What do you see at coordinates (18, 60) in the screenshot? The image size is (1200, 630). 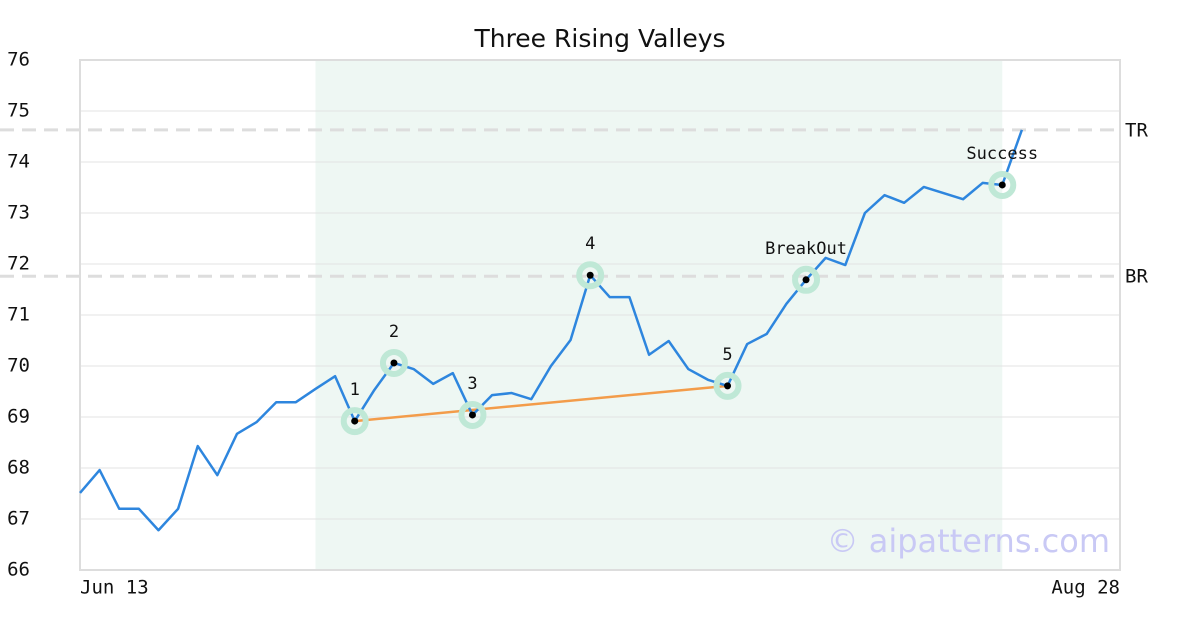 I see `y-tick-label: 76` at bounding box center [18, 60].